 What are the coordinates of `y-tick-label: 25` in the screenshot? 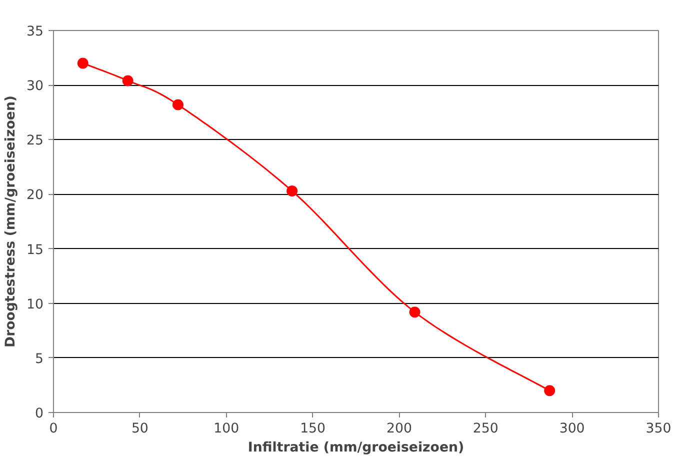 It's located at (35, 141).